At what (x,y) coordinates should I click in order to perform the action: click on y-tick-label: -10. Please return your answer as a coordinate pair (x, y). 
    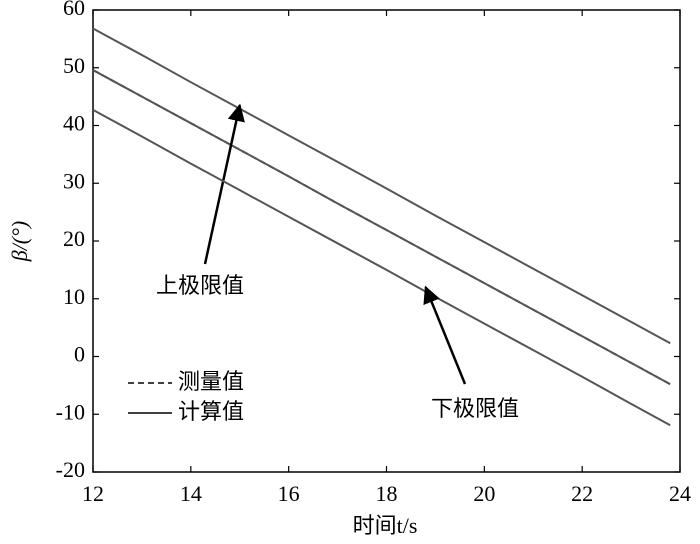
    Looking at the image, I should click on (70, 411).